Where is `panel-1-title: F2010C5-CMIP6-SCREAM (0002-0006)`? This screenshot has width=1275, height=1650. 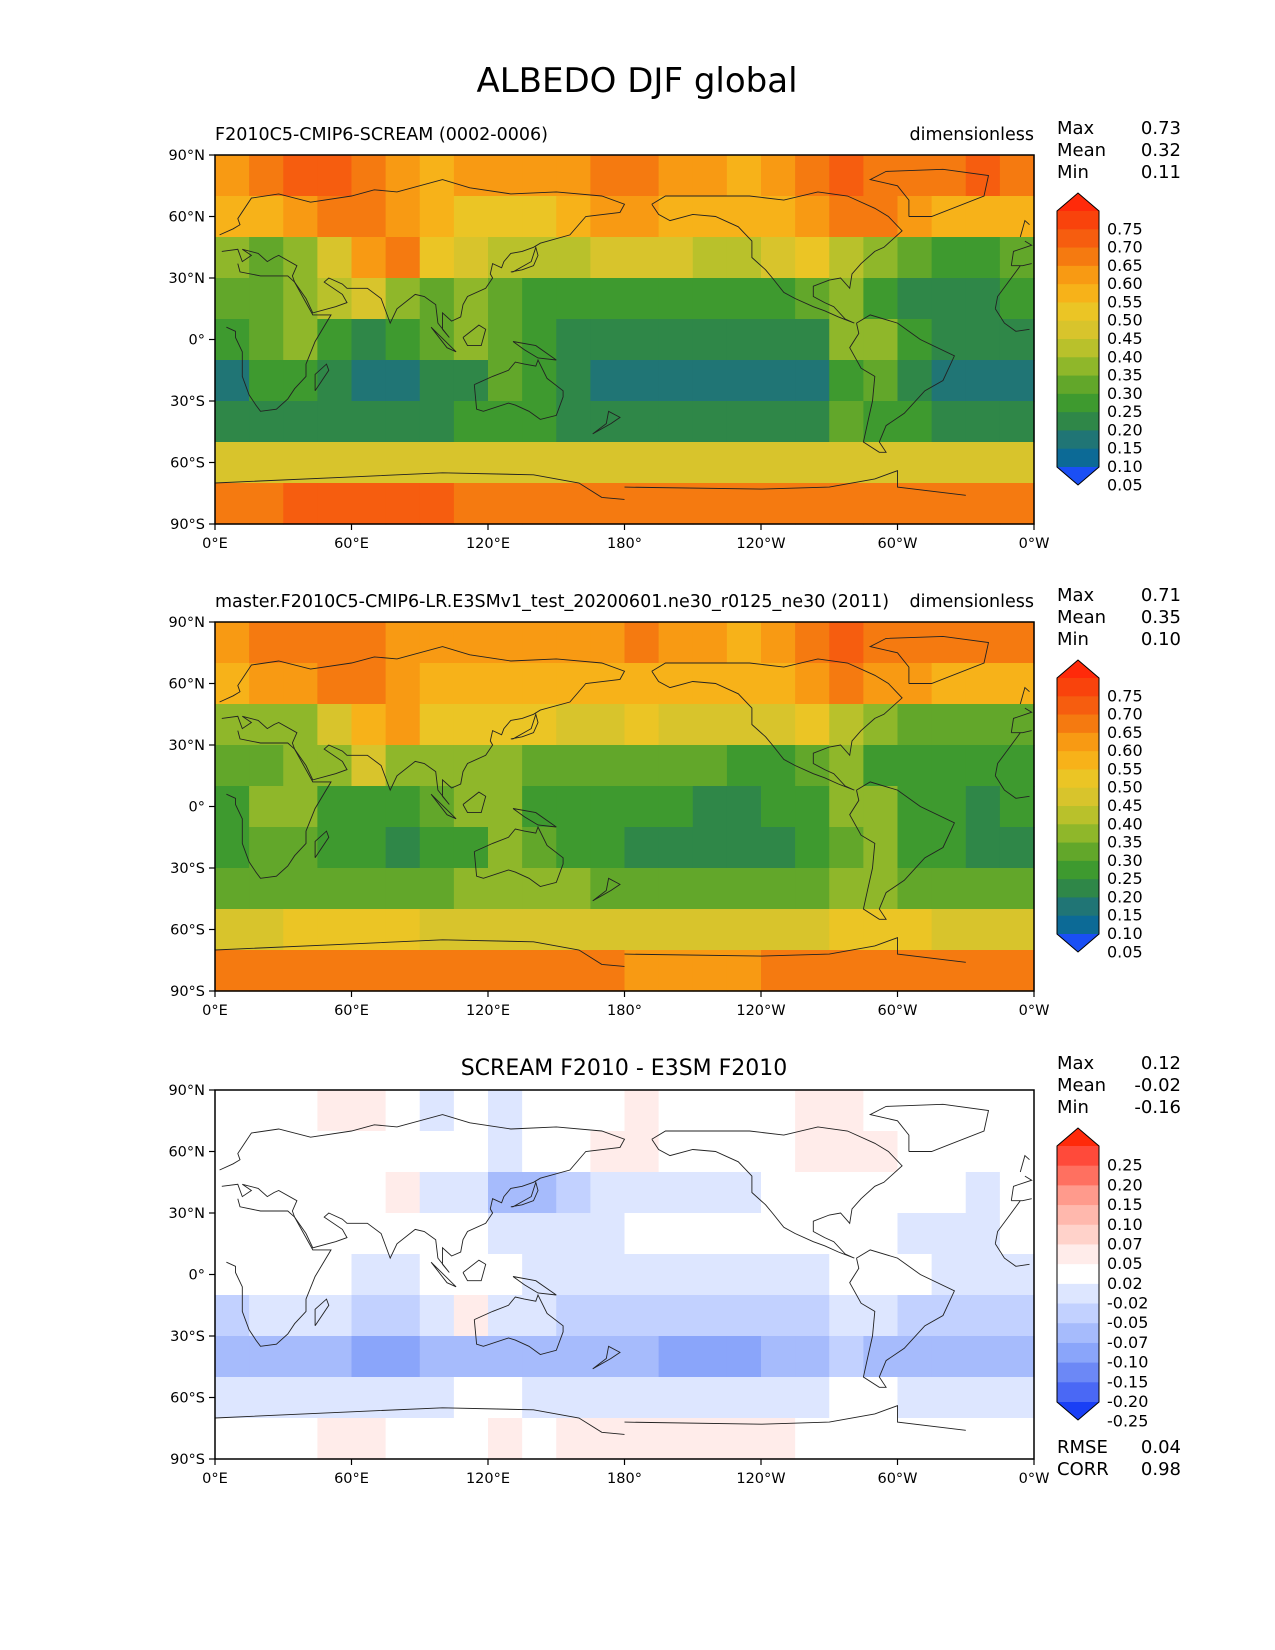
panel-1-title: F2010C5-CMIP6-SCREAM (0002-0006) is located at coordinates (381, 135).